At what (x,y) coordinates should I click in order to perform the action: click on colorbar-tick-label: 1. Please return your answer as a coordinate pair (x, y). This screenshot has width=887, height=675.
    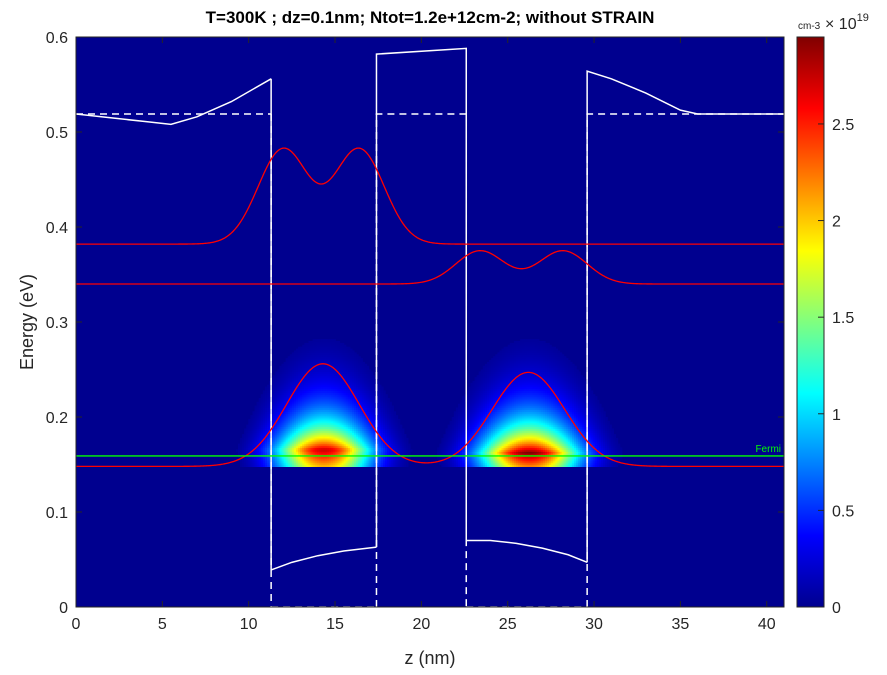
    Looking at the image, I should click on (836, 415).